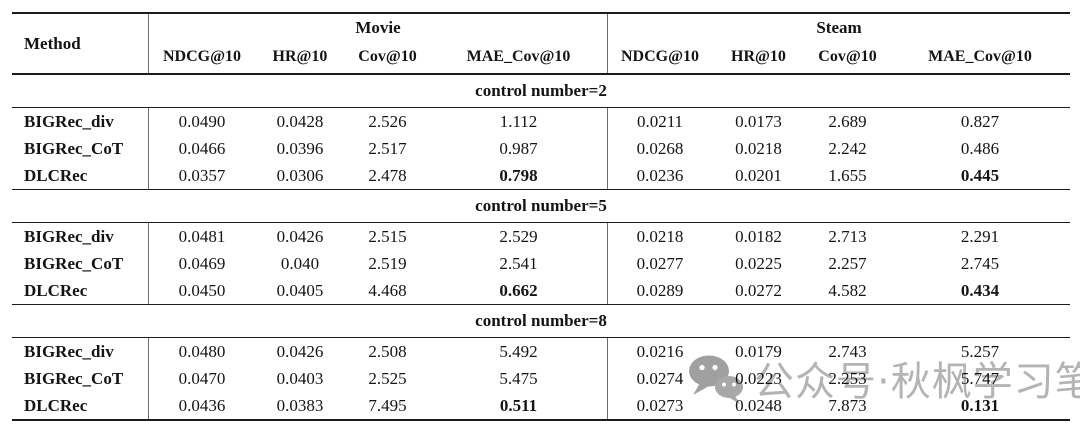 The width and height of the screenshot is (1080, 431). Describe the element at coordinates (387, 378) in the screenshot. I see `value-cell: 2.525` at that location.